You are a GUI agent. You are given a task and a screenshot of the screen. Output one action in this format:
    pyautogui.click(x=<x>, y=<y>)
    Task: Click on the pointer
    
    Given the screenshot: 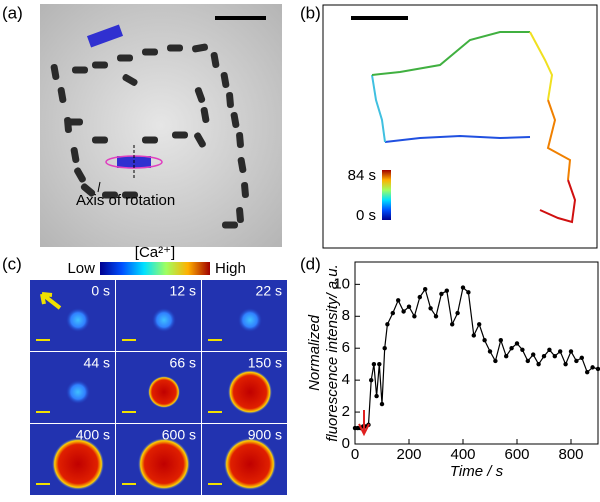 What is the action you would take?
    pyautogui.click(x=99, y=187)
    